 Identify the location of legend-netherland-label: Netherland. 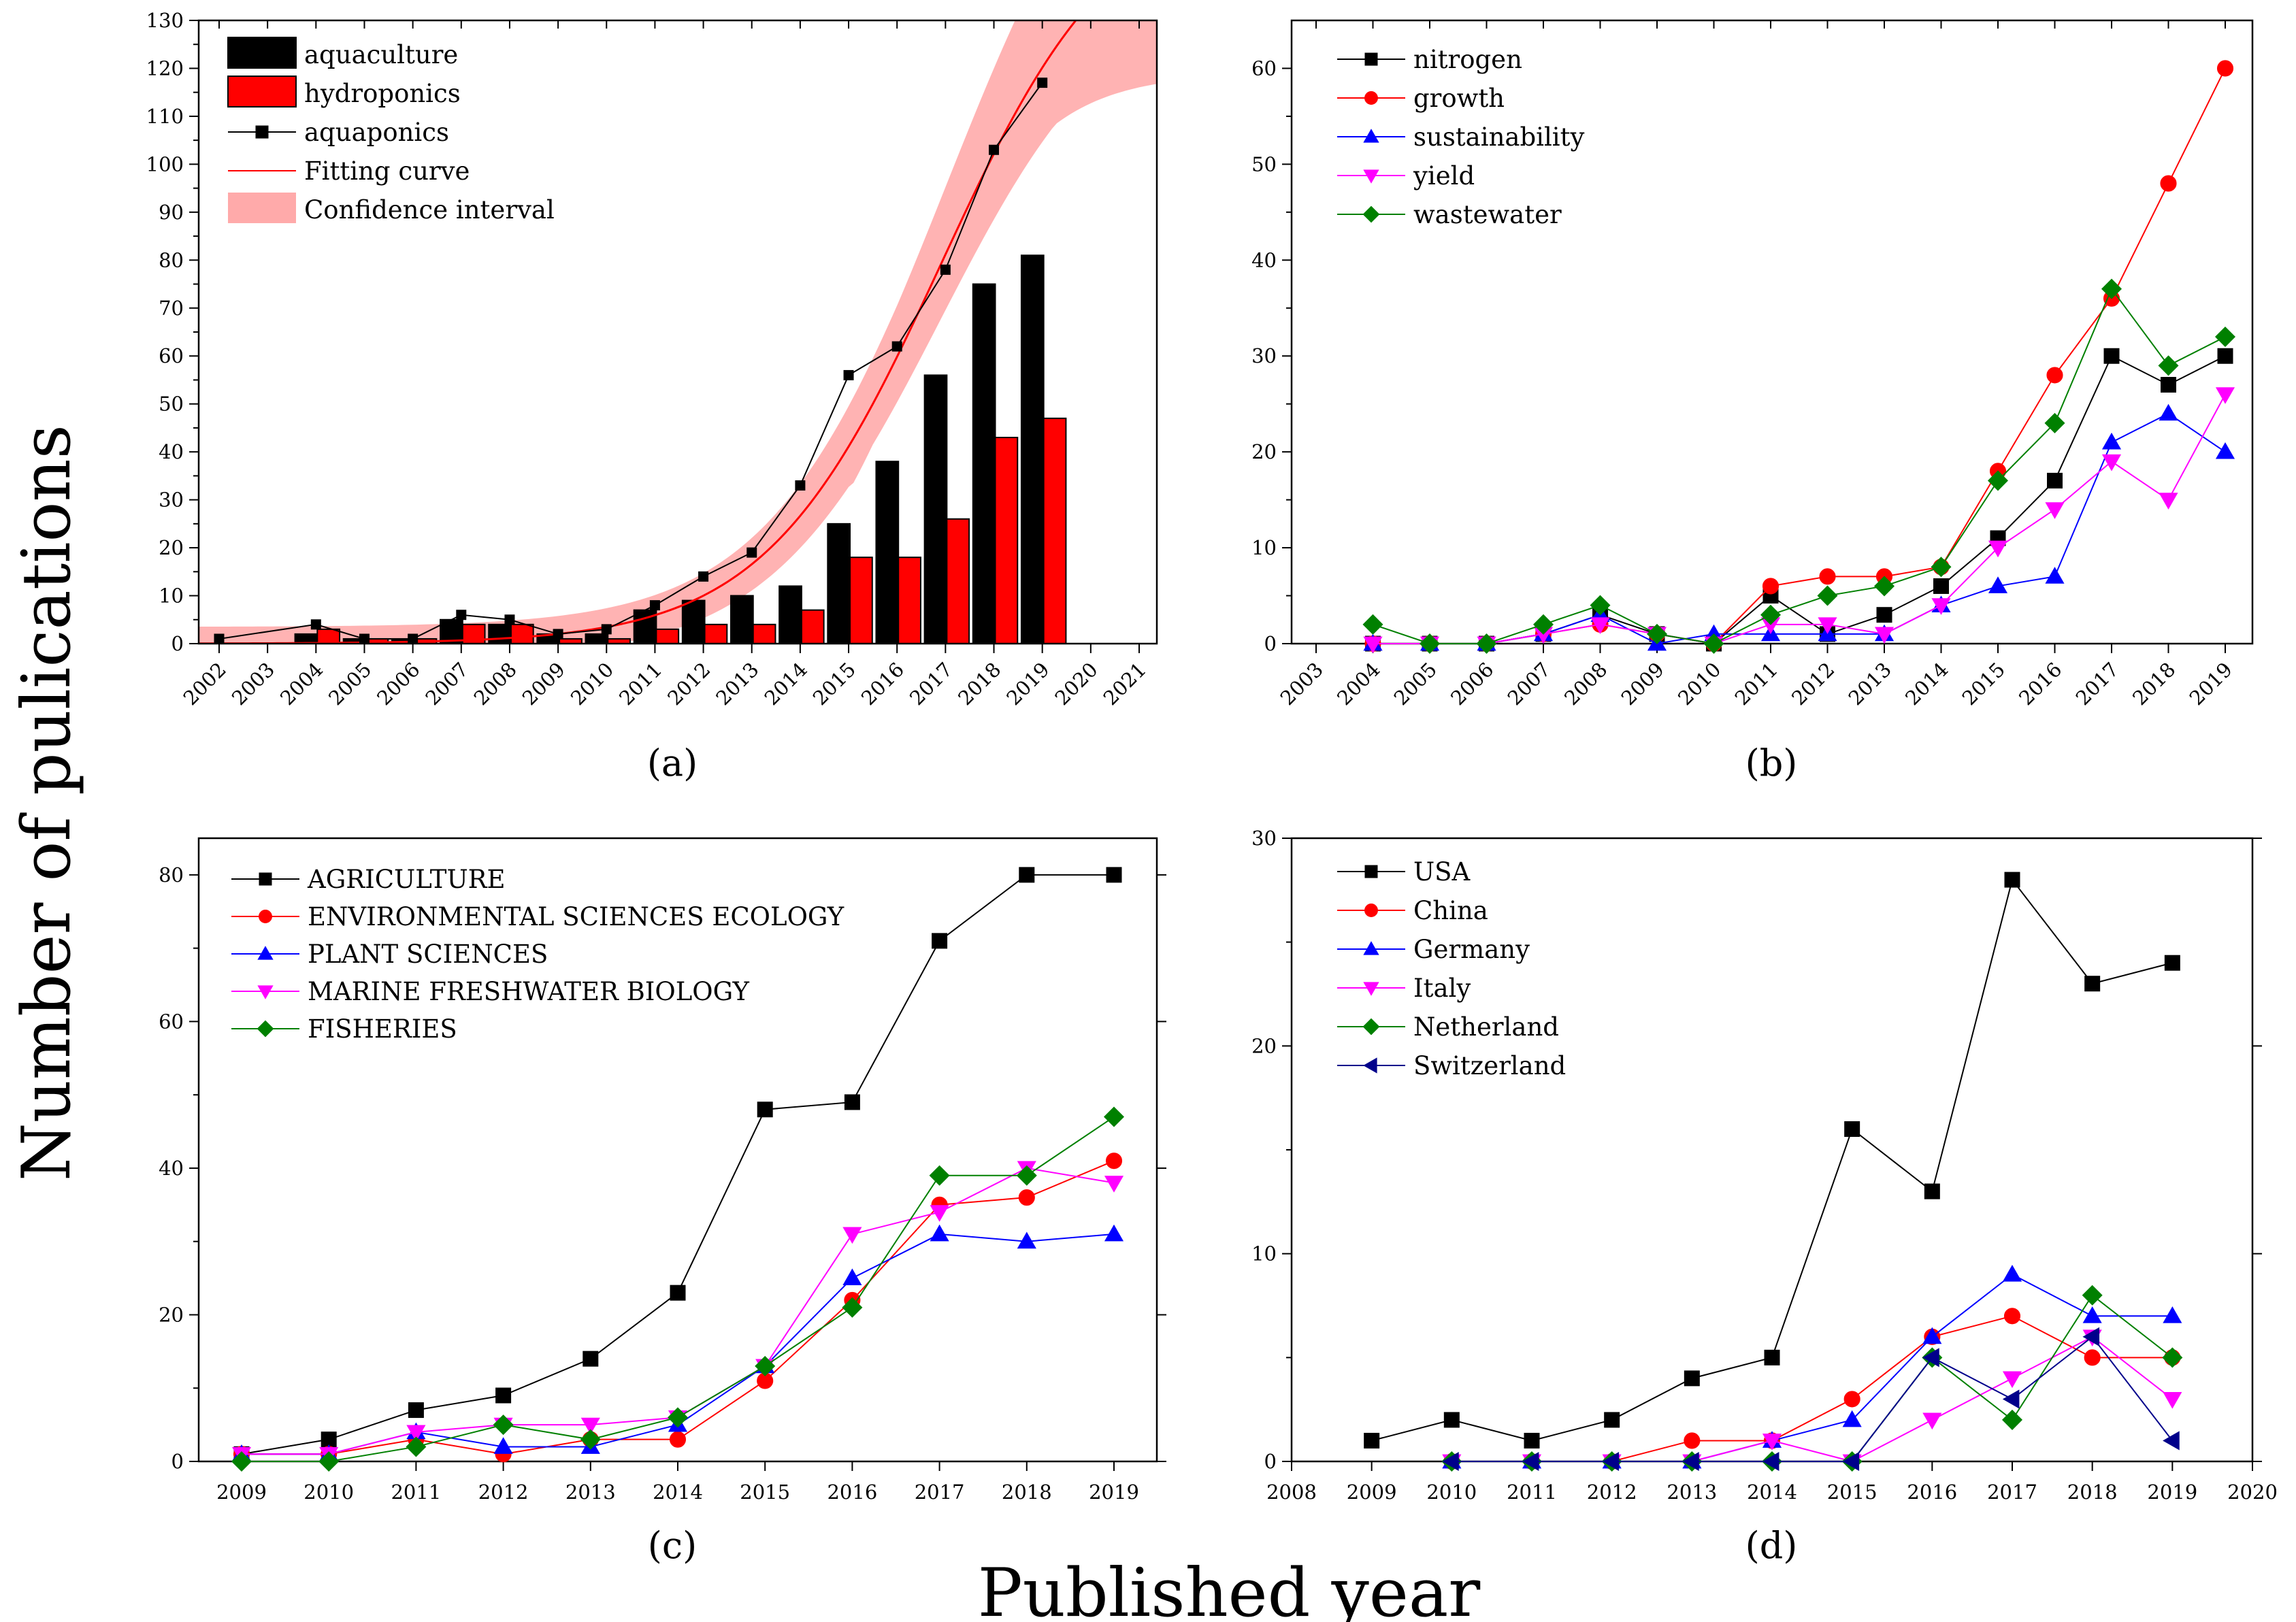
(1486, 1027).